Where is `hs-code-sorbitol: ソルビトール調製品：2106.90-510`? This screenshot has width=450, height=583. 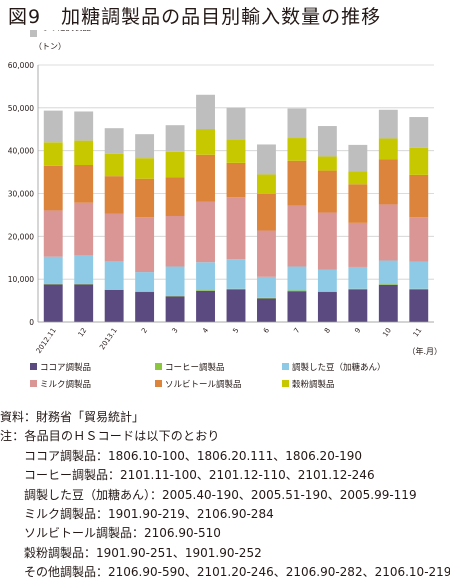 hs-code-sorbitol: ソルビトール調製品：2106.90-510 is located at coordinates (122, 533).